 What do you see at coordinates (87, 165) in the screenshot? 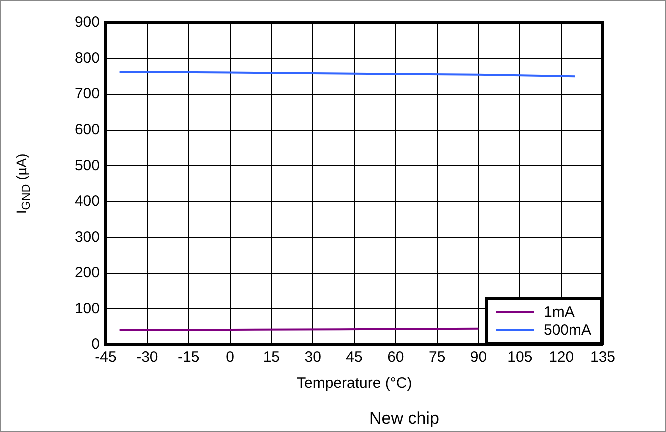
I see `y-tick-label: 500` at bounding box center [87, 165].